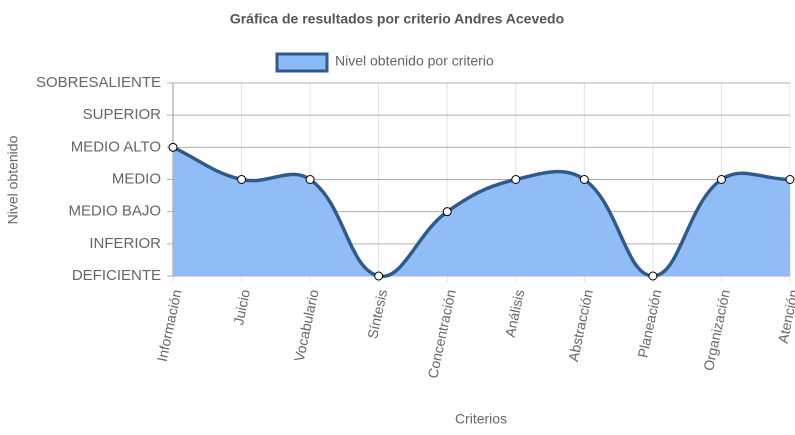  What do you see at coordinates (122, 114) in the screenshot?
I see `y-tick-label: SUPERIOR` at bounding box center [122, 114].